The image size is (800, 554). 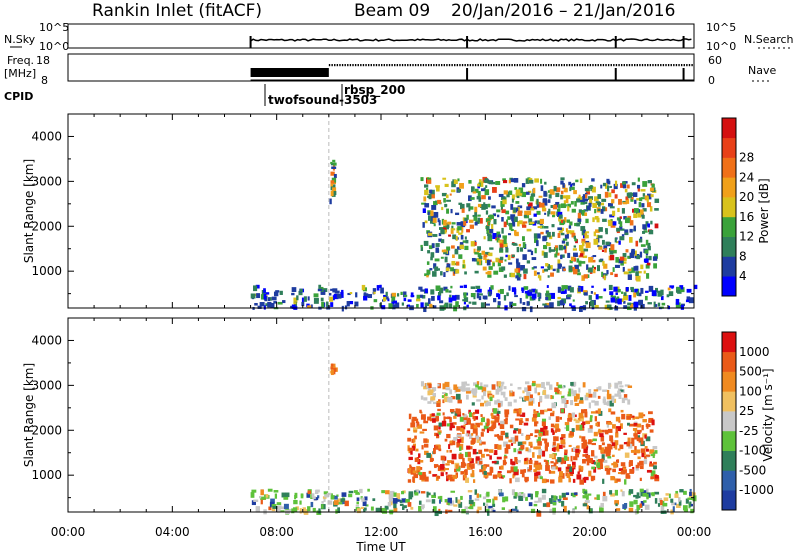 I want to click on nsky-tick-low: 10^0, so click(x=54, y=46).